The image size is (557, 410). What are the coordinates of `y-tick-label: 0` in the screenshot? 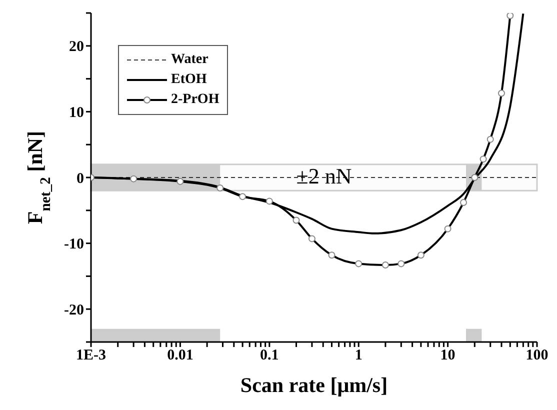 It's located at (80, 178).